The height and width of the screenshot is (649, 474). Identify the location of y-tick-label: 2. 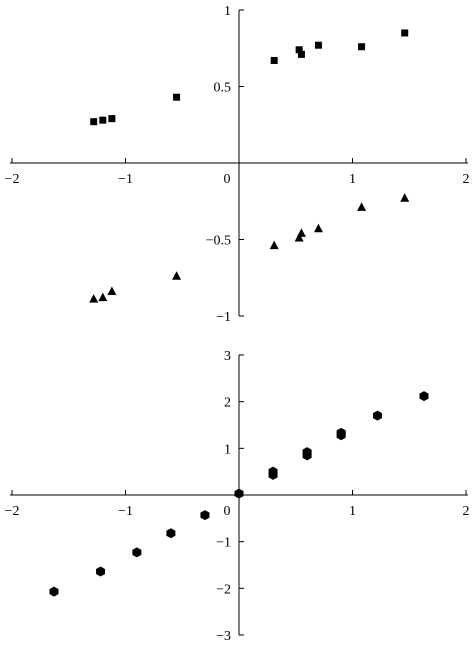
(227, 403).